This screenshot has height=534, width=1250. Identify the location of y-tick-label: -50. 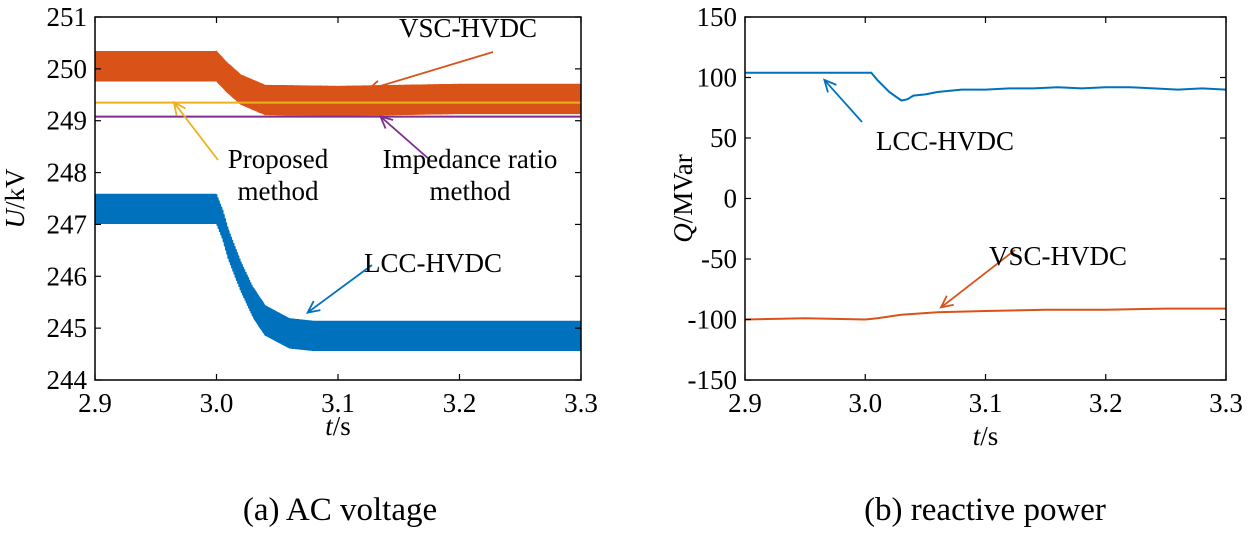
(719, 259).